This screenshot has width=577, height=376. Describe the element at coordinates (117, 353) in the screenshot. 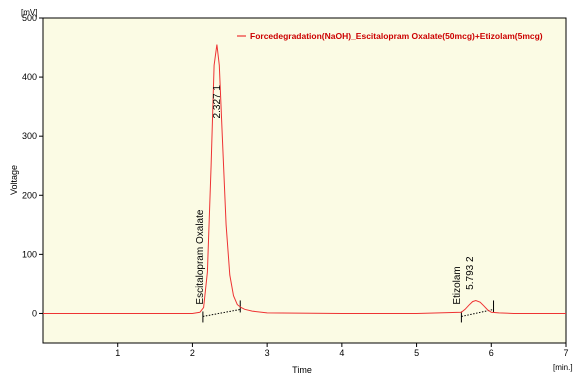

I see `x-tick-label: 1` at that location.